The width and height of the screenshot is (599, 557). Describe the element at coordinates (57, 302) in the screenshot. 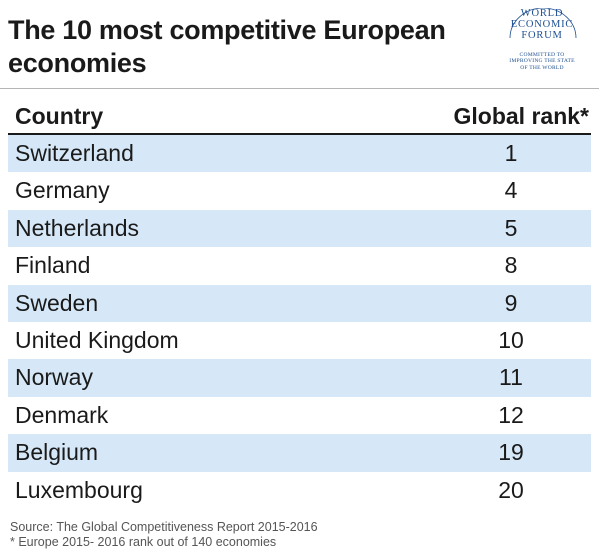

I see `country-cell: Sweden` at that location.